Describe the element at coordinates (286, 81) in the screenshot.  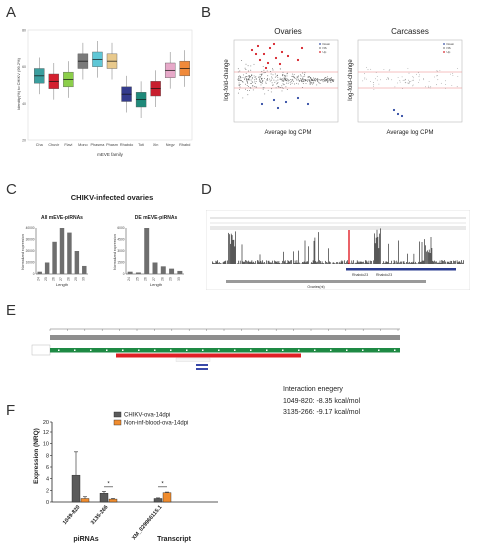
I see `ovaries-frame` at that location.